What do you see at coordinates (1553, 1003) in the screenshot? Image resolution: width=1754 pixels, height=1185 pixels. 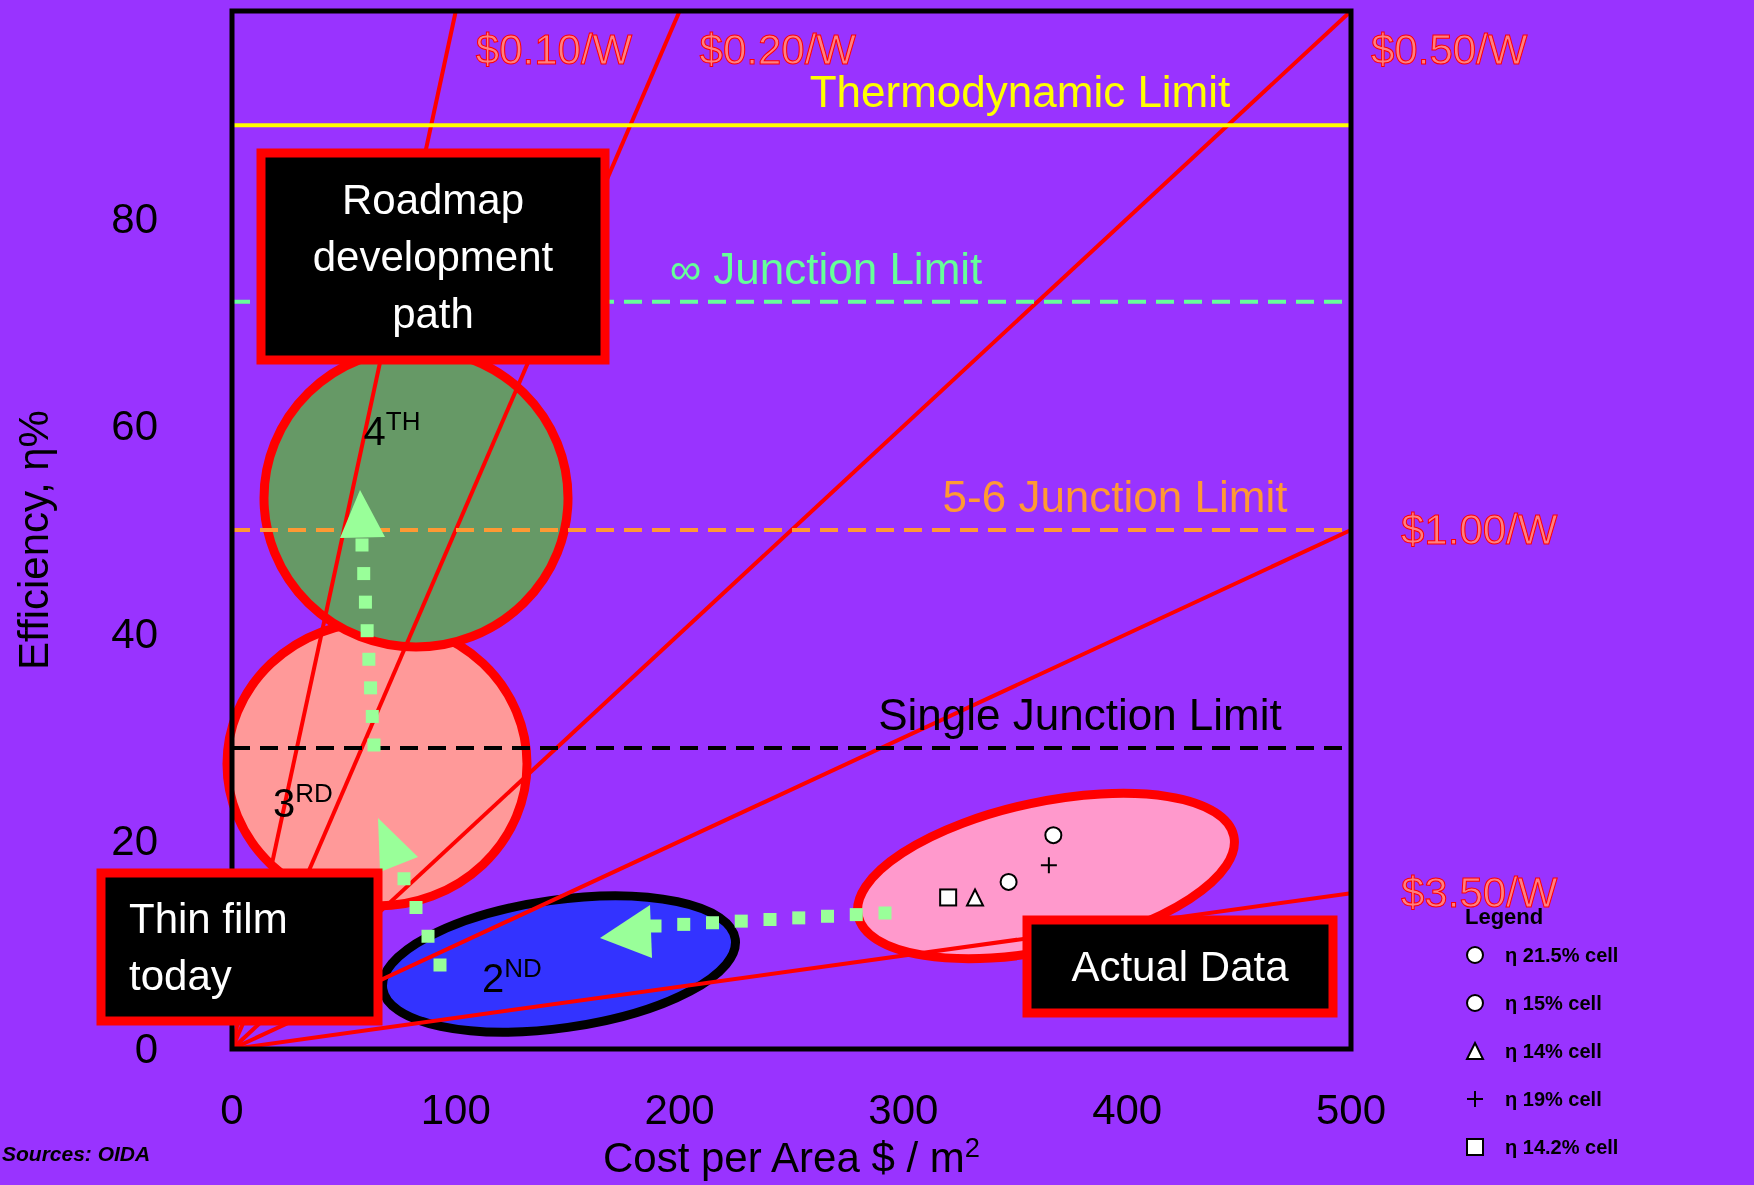 I see `legend-label: η 15% cell` at bounding box center [1553, 1003].